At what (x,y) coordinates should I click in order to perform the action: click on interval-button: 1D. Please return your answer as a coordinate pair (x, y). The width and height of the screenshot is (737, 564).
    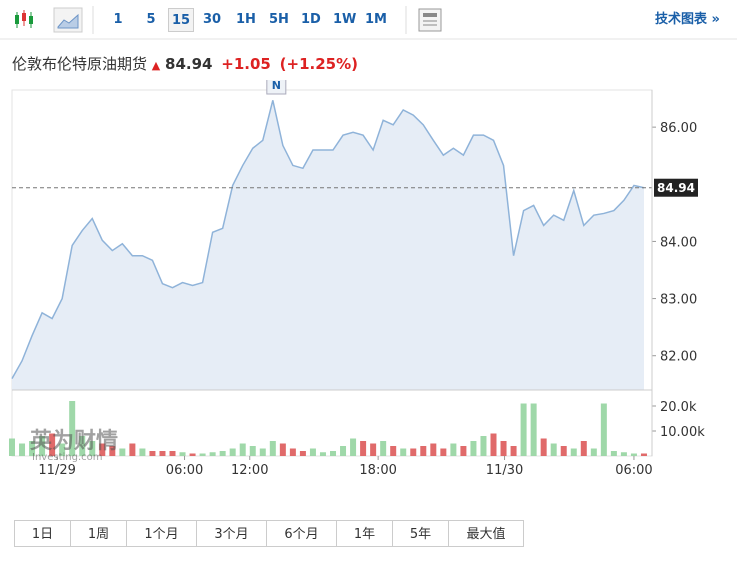
    Looking at the image, I should click on (311, 19).